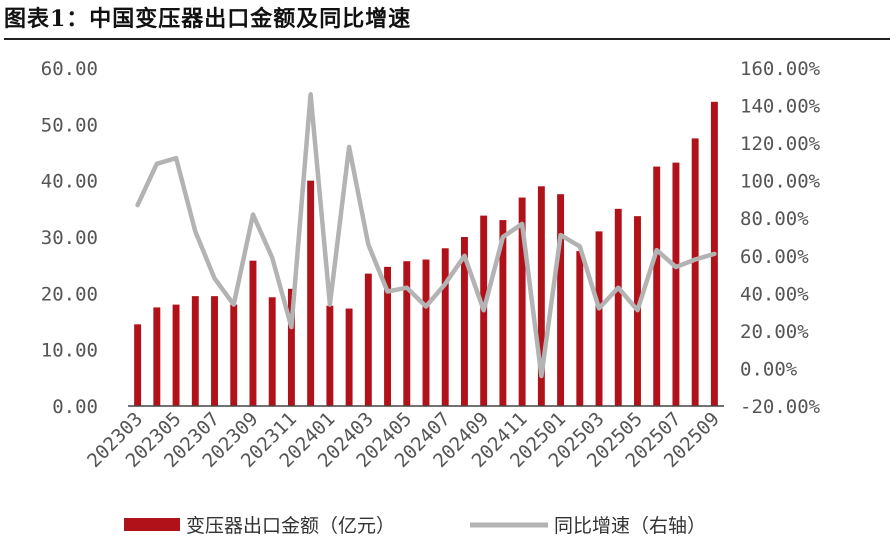 The width and height of the screenshot is (894, 548). Describe the element at coordinates (774, 332) in the screenshot. I see `right-tick-label: 20.00%` at that location.